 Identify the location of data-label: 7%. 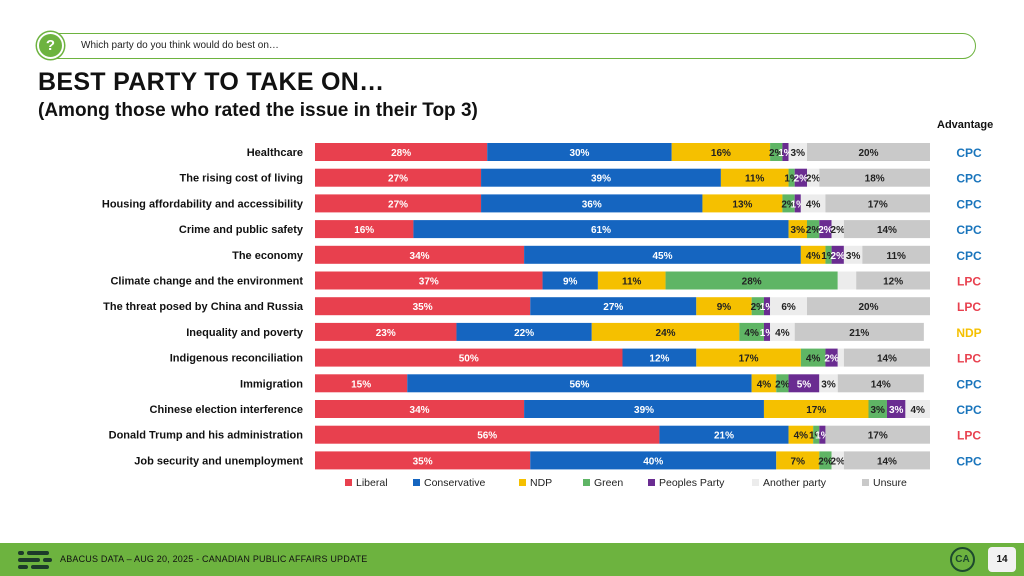
(798, 461).